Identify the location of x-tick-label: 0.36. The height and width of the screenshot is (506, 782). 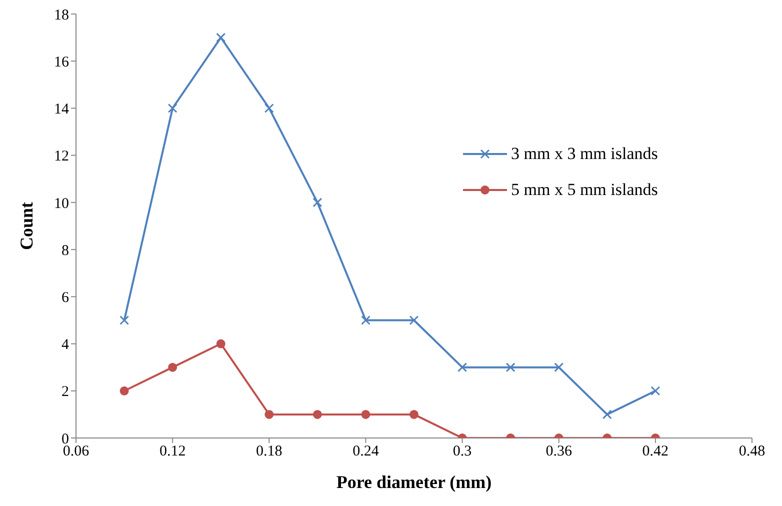
(559, 452).